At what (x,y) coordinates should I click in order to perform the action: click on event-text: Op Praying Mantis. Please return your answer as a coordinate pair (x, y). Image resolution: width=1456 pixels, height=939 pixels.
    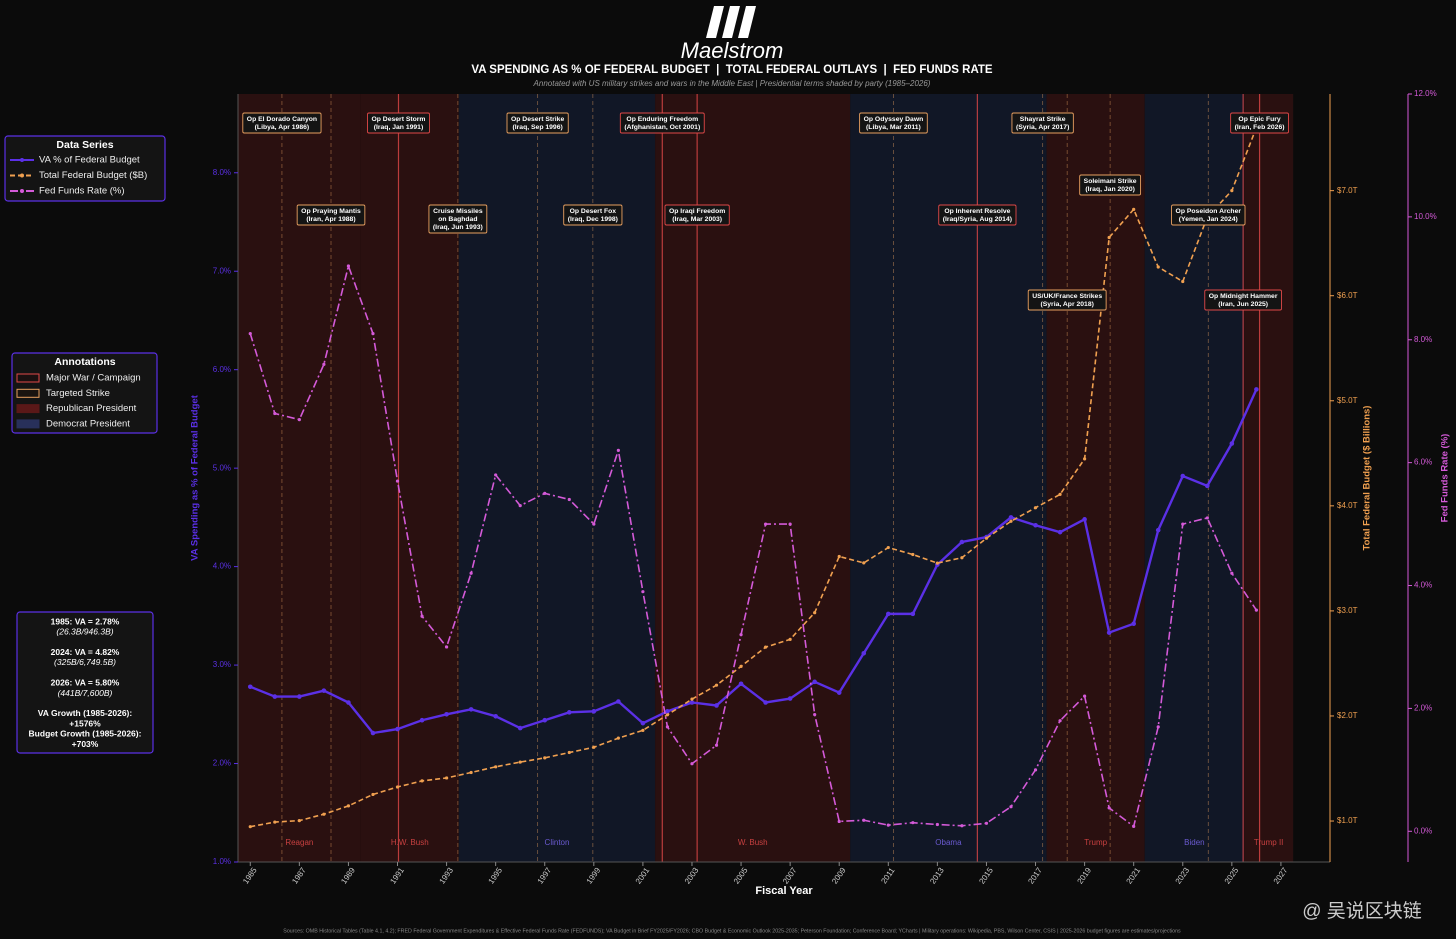
    Looking at the image, I should click on (331, 211).